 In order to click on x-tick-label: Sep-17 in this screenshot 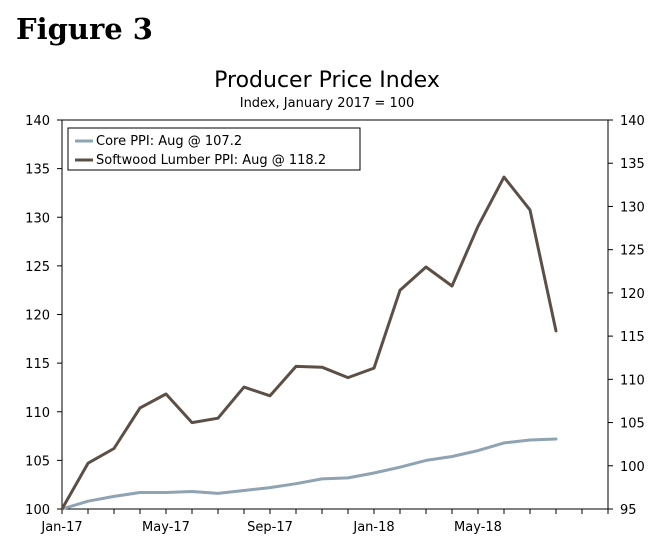, I will do `click(270, 527)`.